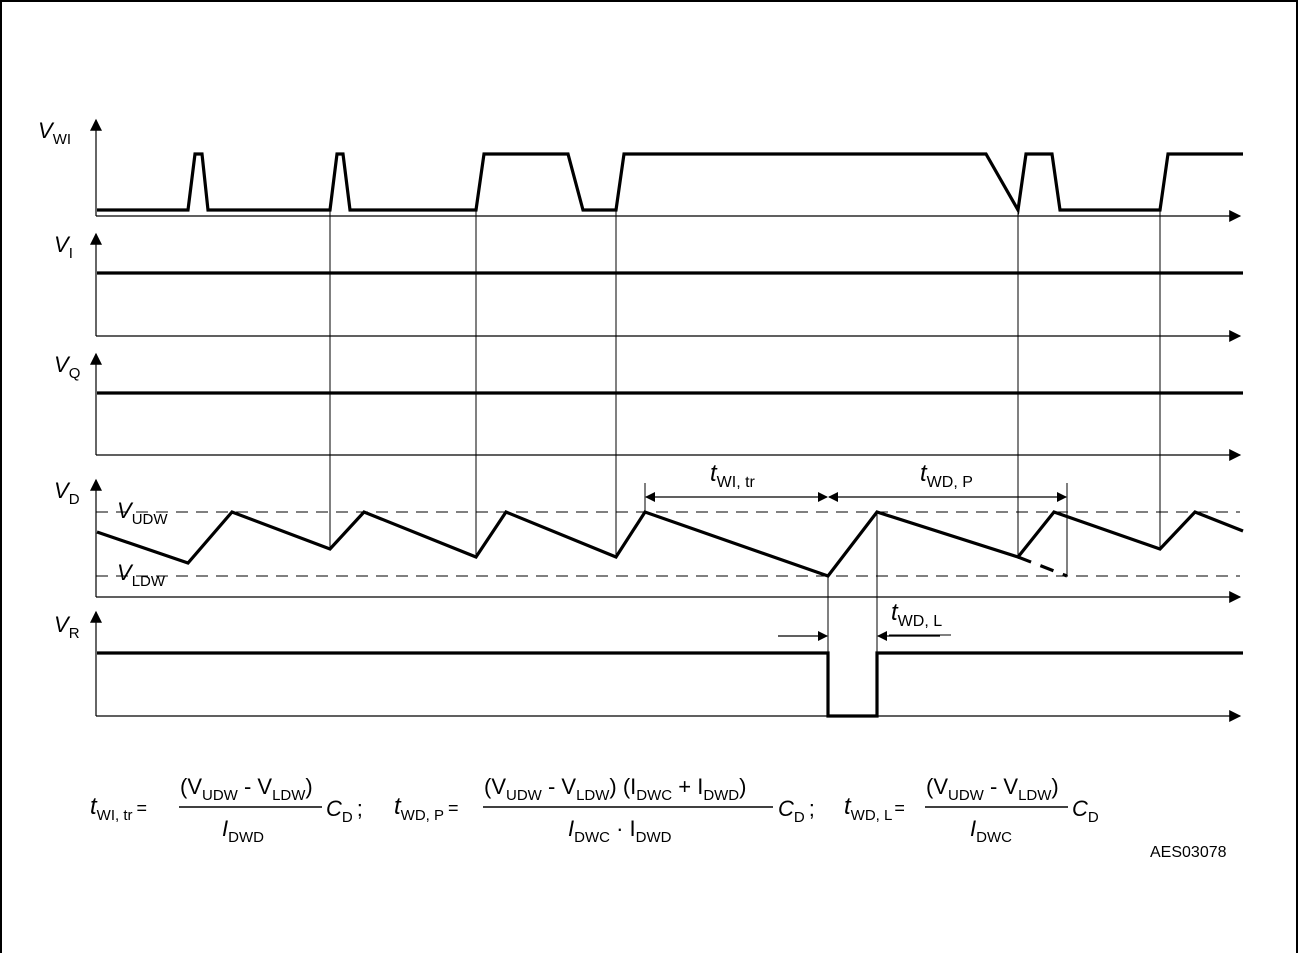 The height and width of the screenshot is (953, 1298). Describe the element at coordinates (63, 247) in the screenshot. I see `label-v-i: VI` at that location.